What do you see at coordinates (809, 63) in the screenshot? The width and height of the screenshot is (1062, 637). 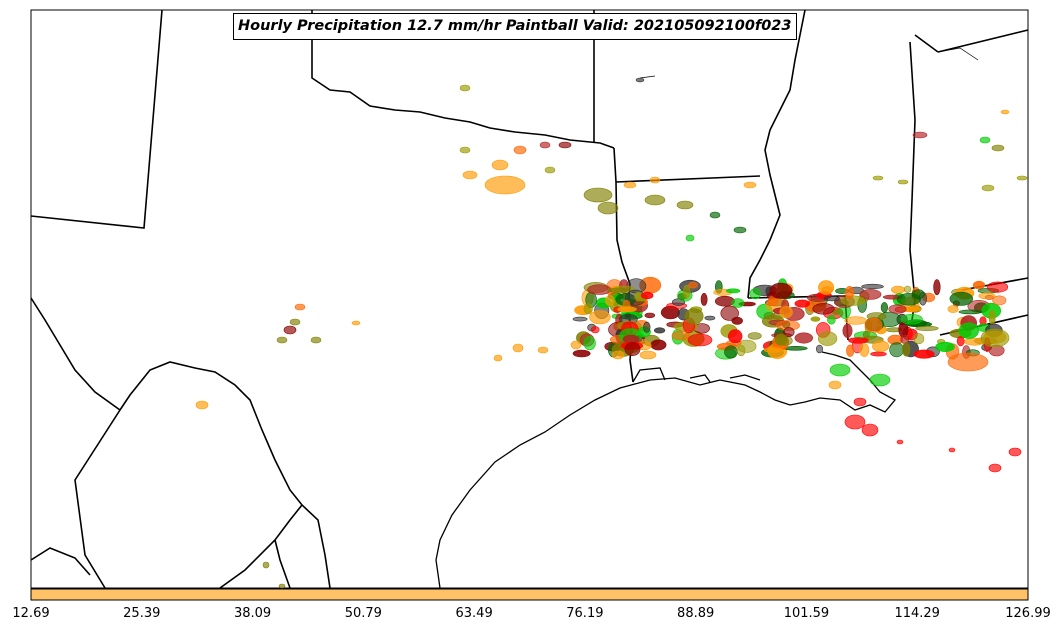 I see `rivers` at bounding box center [809, 63].